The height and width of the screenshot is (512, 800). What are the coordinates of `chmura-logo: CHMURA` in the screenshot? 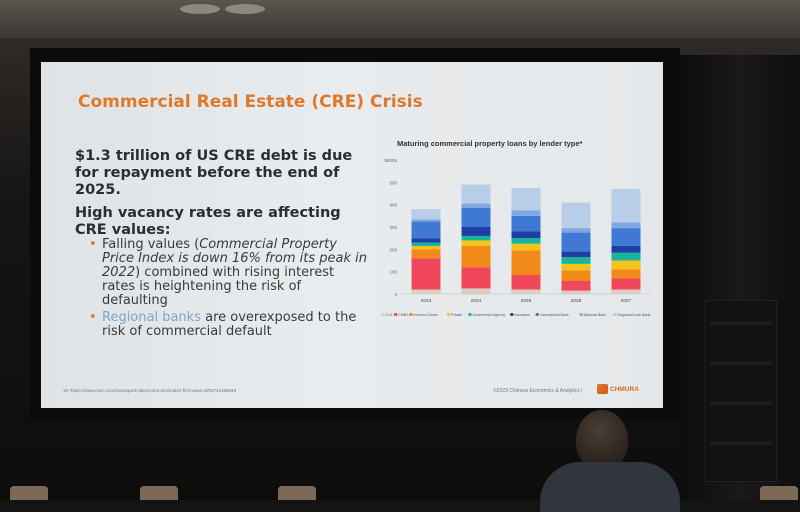 It's located at (618, 389).